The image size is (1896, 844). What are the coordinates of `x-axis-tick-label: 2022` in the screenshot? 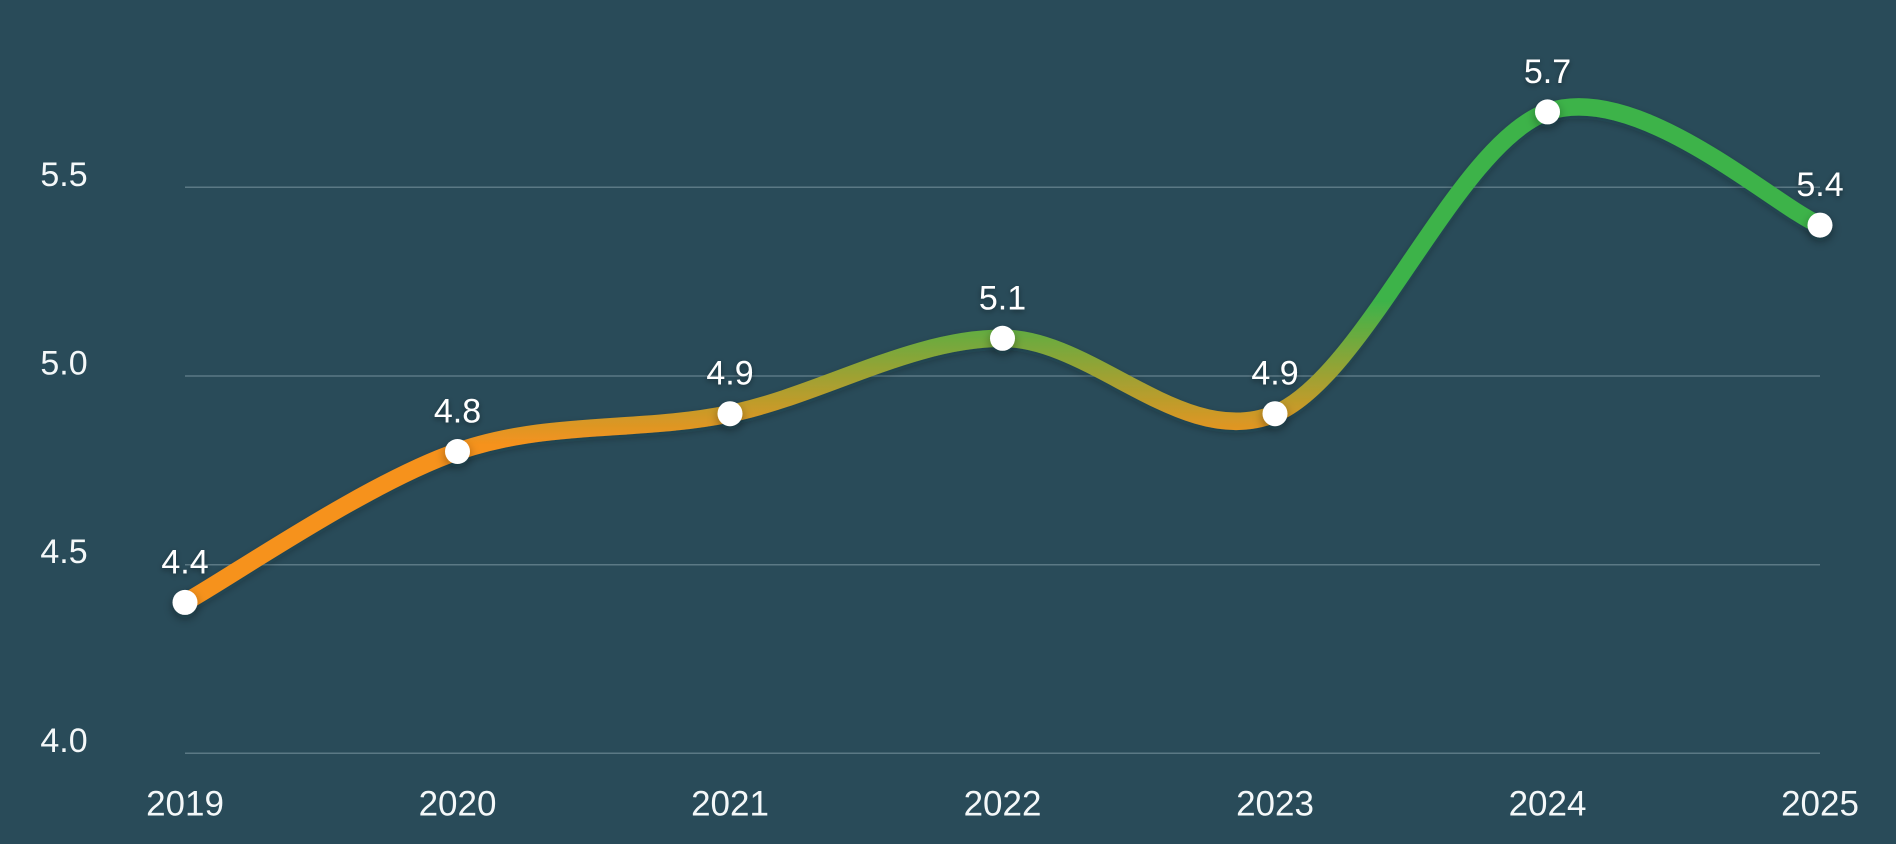 It's located at (1003, 804).